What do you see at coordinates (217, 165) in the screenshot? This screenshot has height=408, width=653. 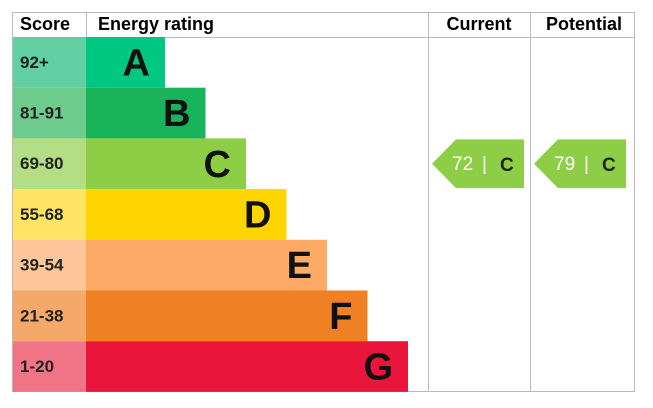 I see `rating-letter: C` at bounding box center [217, 165].